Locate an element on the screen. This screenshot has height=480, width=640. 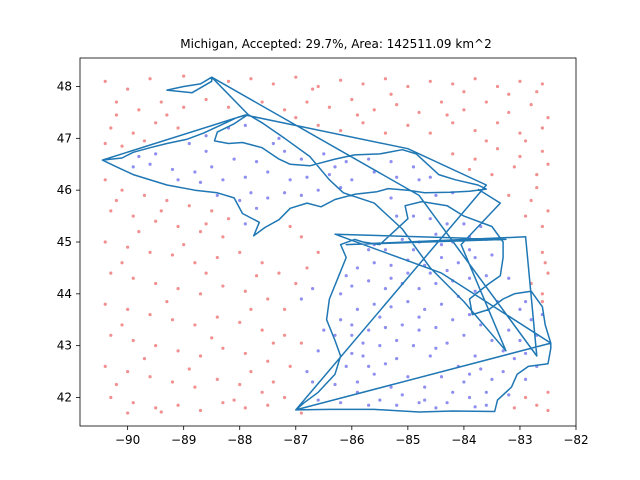
y-tick-label: 47 is located at coordinates (64, 138).